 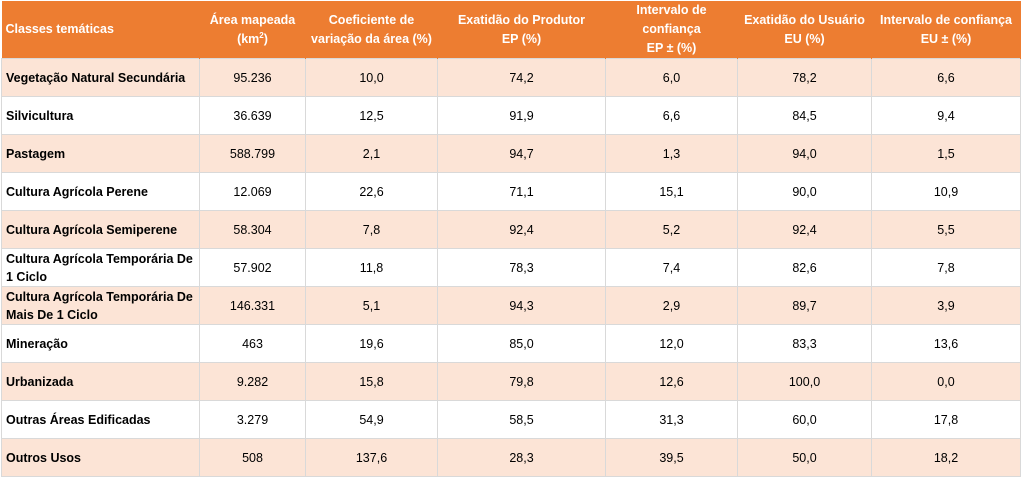 What do you see at coordinates (804, 381) in the screenshot?
I see `cell-eu: 100,0` at bounding box center [804, 381].